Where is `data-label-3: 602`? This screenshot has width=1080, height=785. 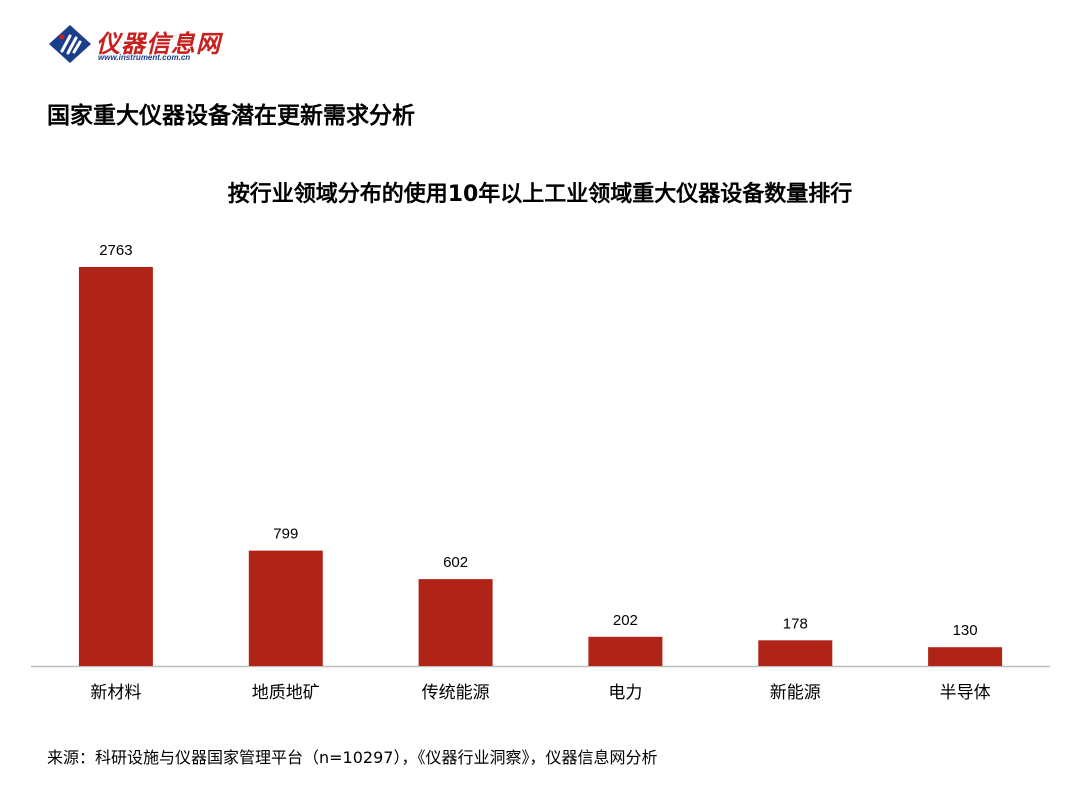
data-label-3: 602 is located at coordinates (455, 562).